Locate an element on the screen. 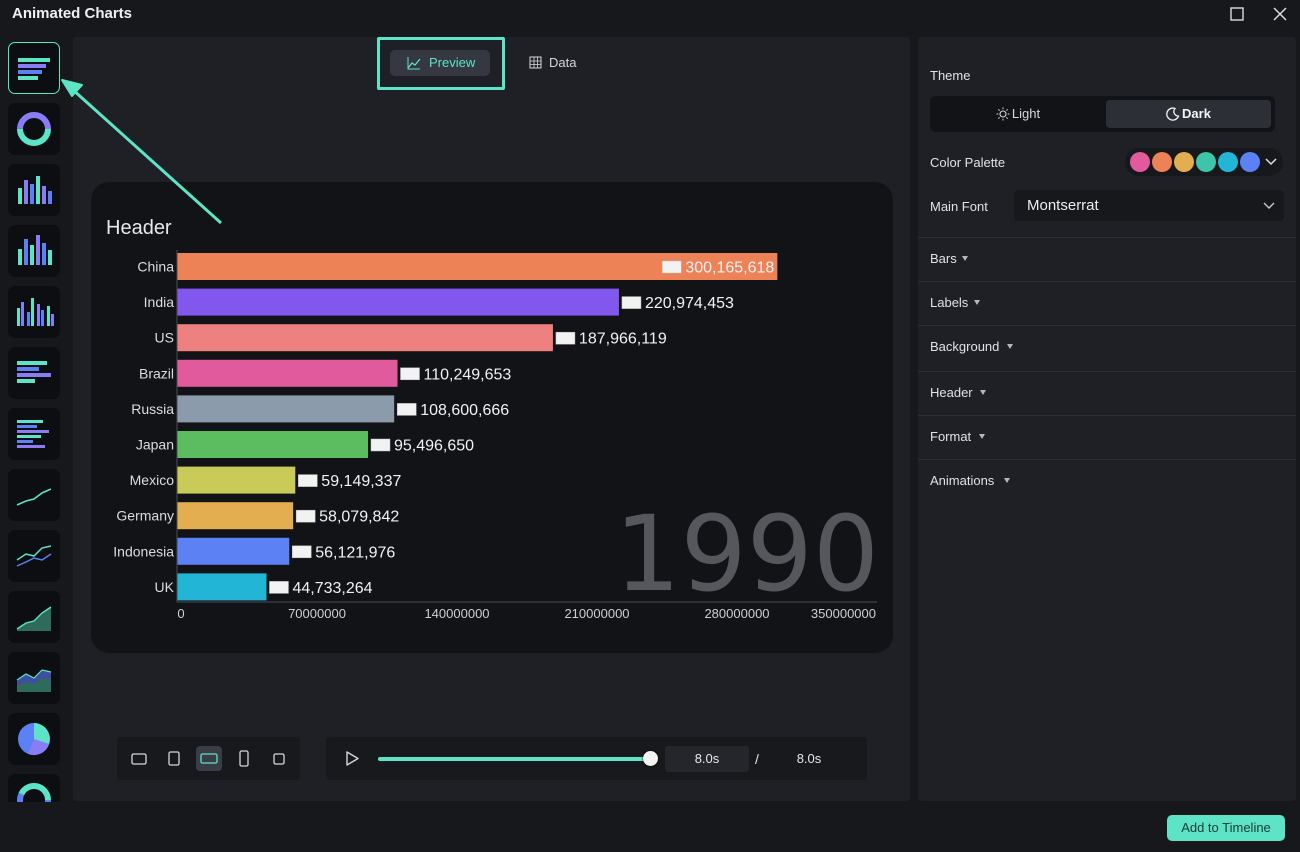  section-bars: Bars is located at coordinates (1107, 259).